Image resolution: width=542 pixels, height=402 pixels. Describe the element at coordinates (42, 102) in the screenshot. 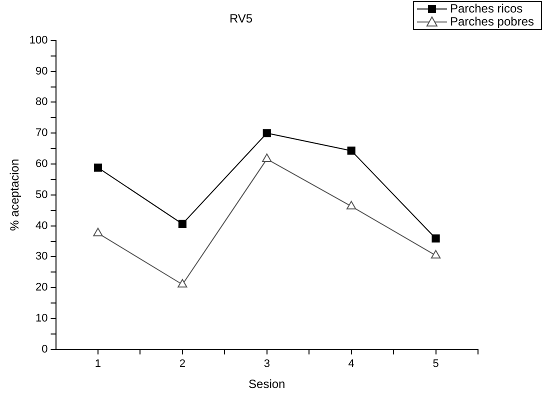

I see `y-tick-label: 80` at that location.